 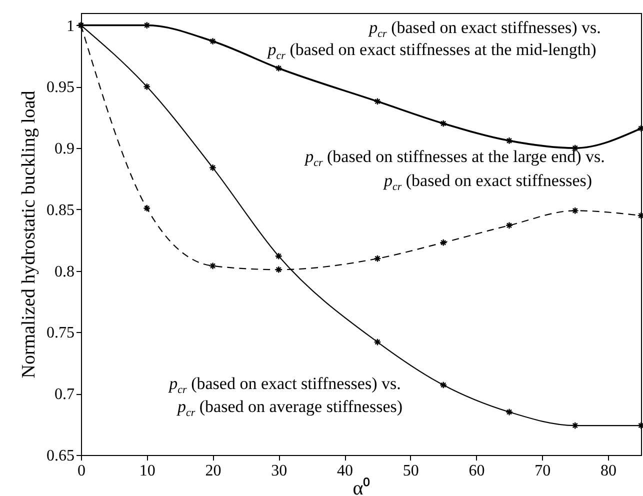 What do you see at coordinates (64, 149) in the screenshot?
I see `y-tick-label: 0.9` at bounding box center [64, 149].